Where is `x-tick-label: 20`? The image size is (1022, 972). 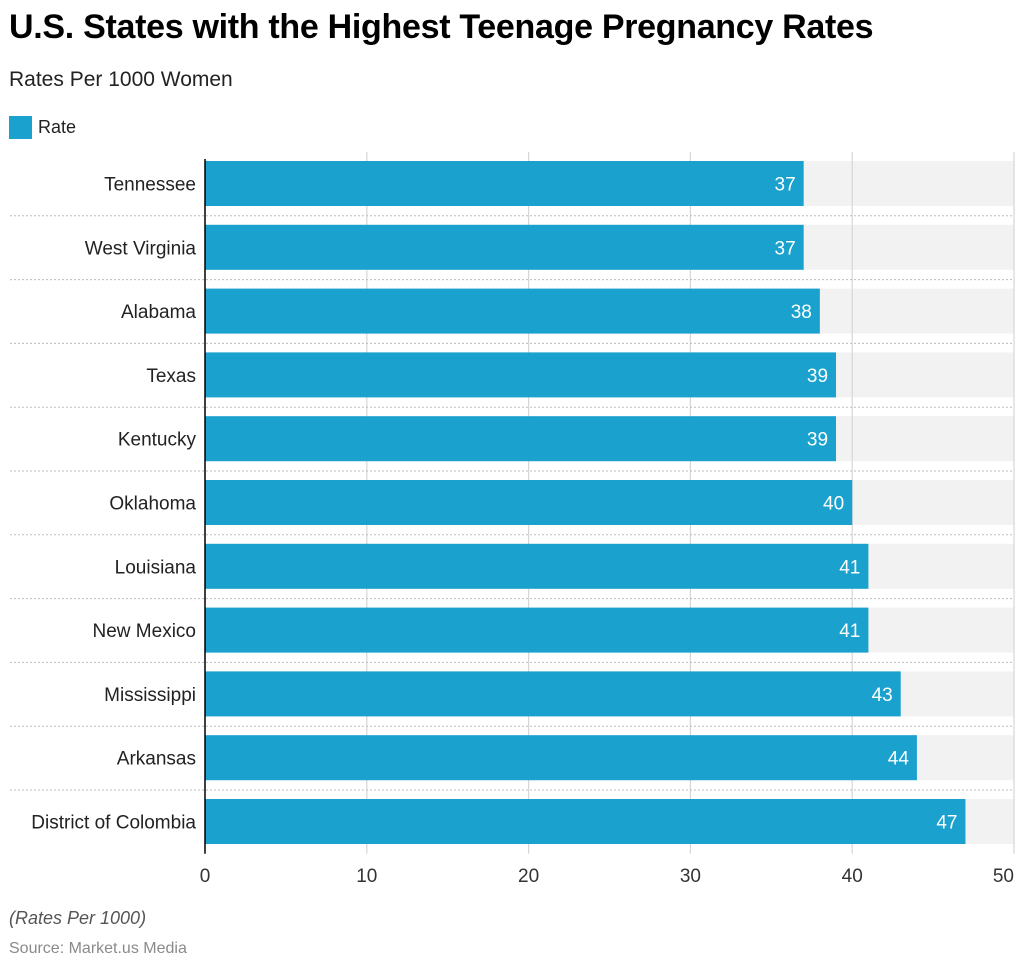
x-tick-label: 20 is located at coordinates (528, 876).